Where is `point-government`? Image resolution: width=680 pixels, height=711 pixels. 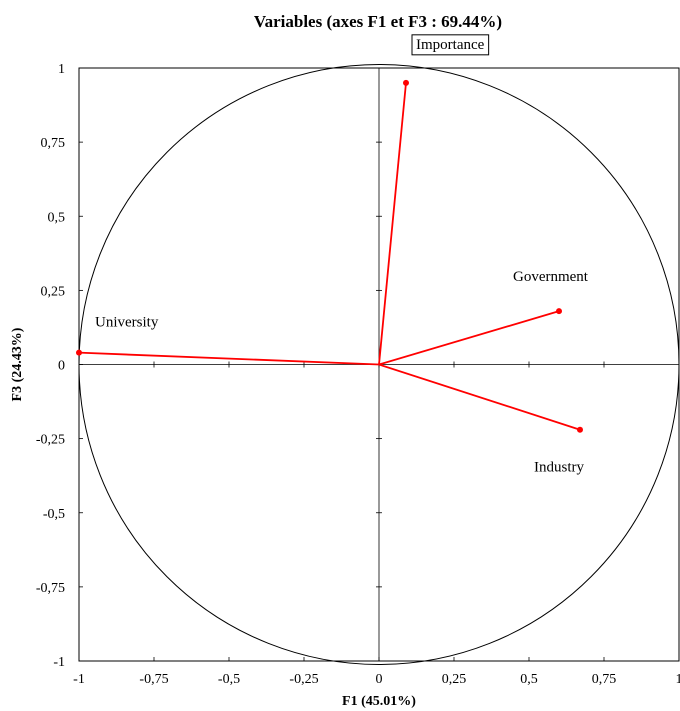
point-government is located at coordinates (559, 311).